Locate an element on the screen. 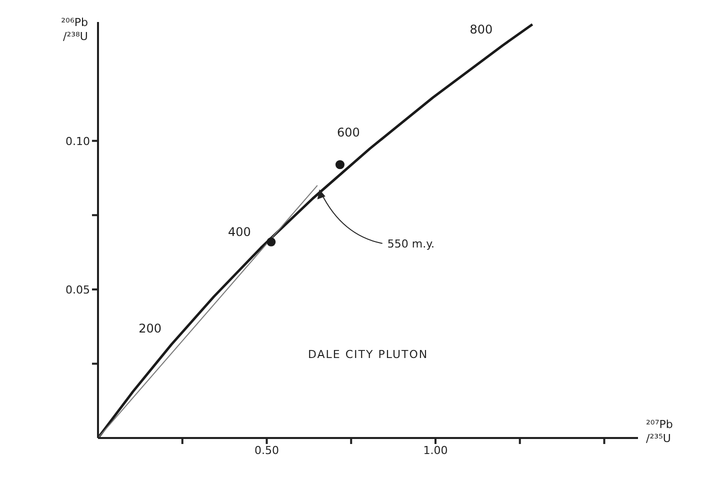  y-axis-title: ²⁰⁶Pb/²³⁸U is located at coordinates (74, 29).